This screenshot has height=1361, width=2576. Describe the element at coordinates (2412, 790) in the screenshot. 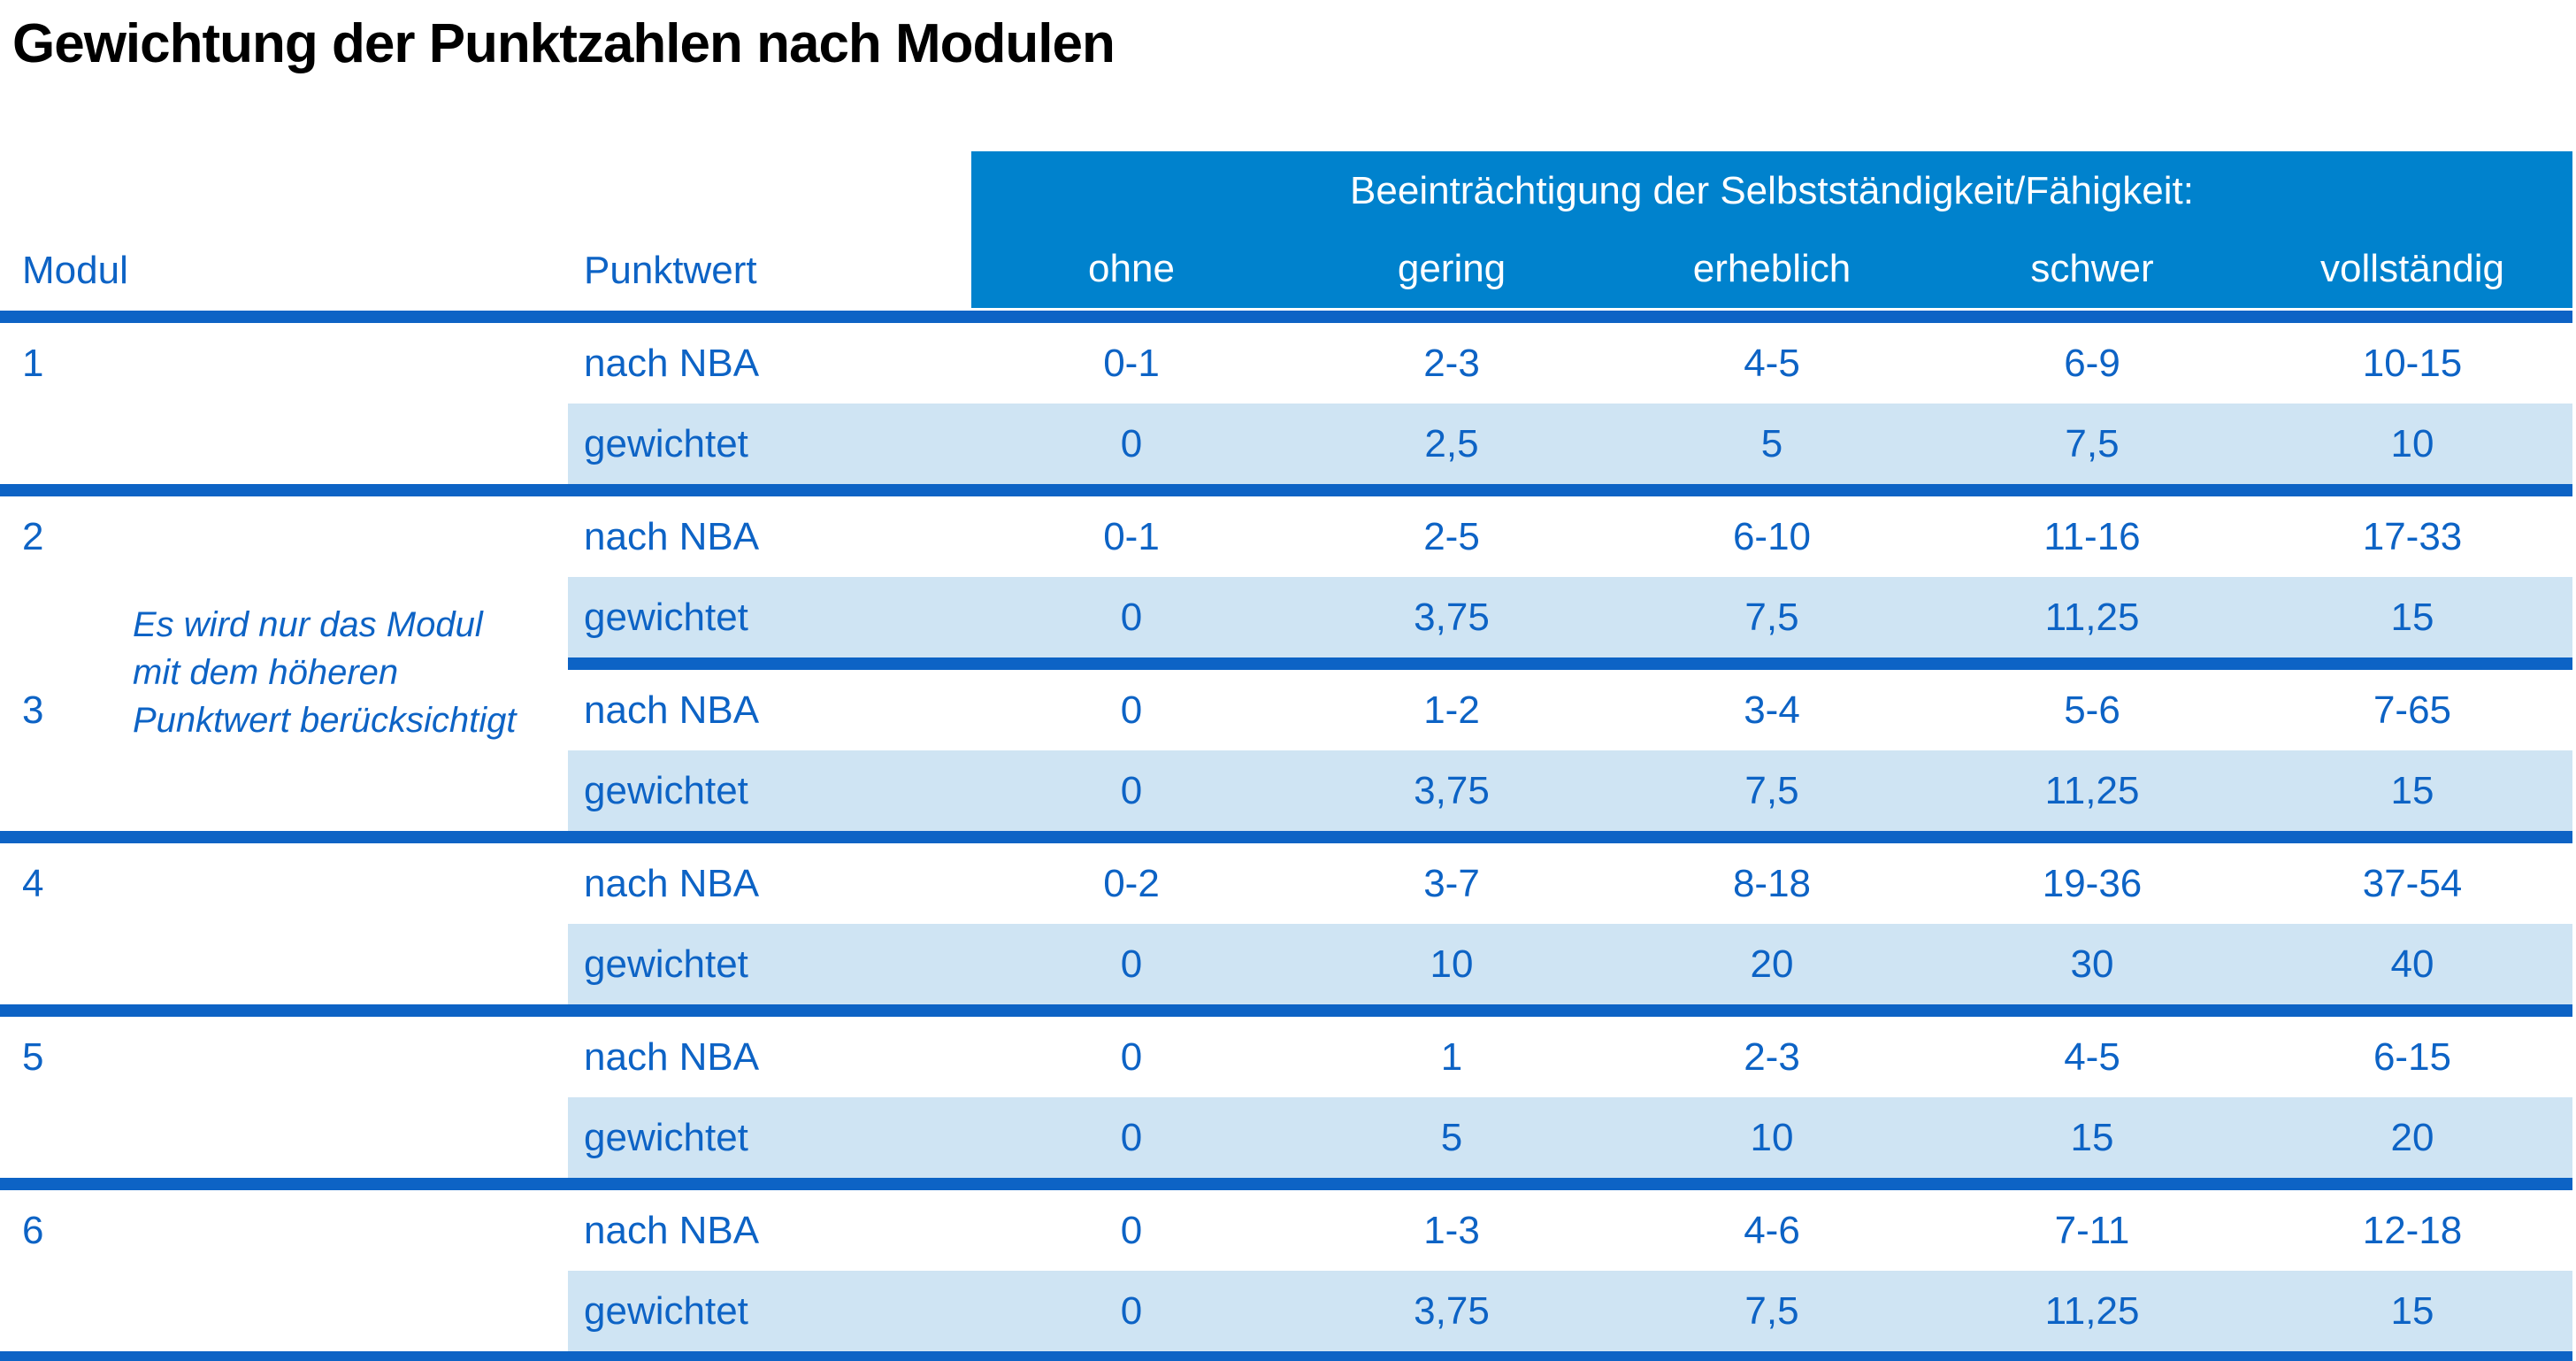

I see `m3-weighted-4: 15` at that location.